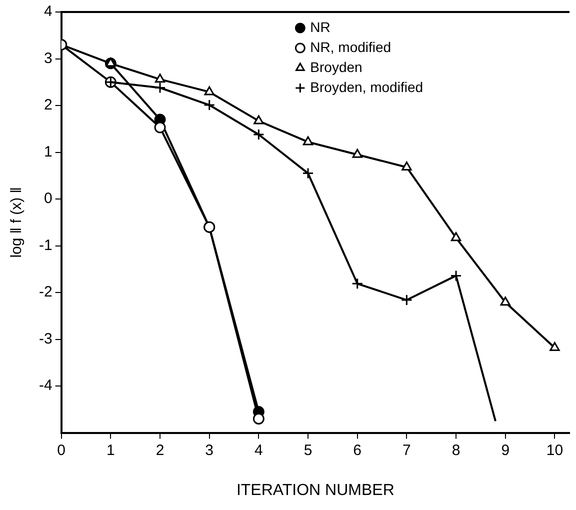 This screenshot has height=510, width=576. Describe the element at coordinates (17, 222) in the screenshot. I see `y-axis-title: log ‖ f (x) ‖` at that location.